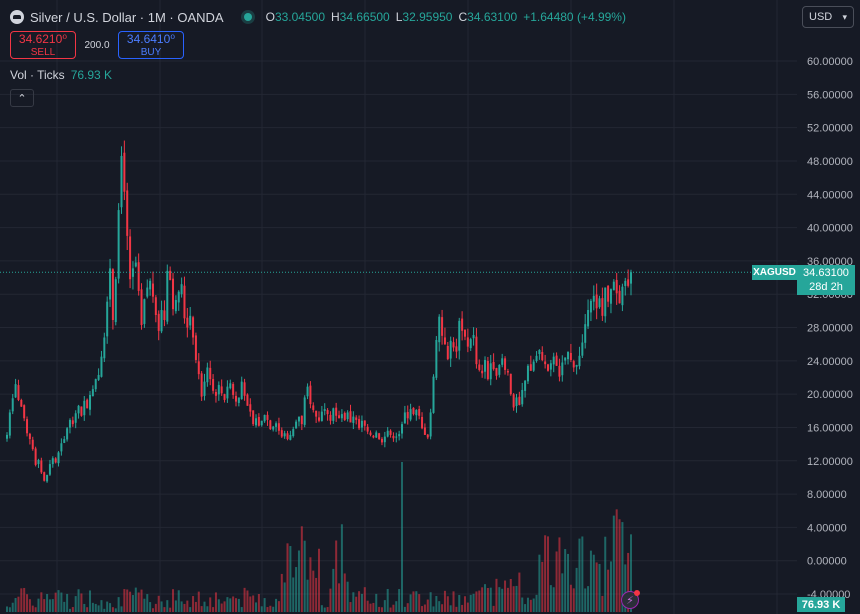 The width and height of the screenshot is (860, 614). I want to click on buy-button: 34.6410⁰ BUY, so click(151, 45).